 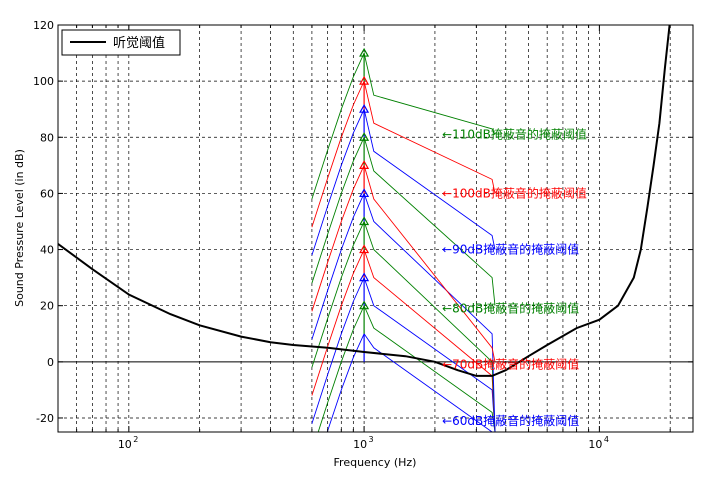 What do you see at coordinates (403, 153) in the screenshot?
I see `masking-series-100db` at bounding box center [403, 153].